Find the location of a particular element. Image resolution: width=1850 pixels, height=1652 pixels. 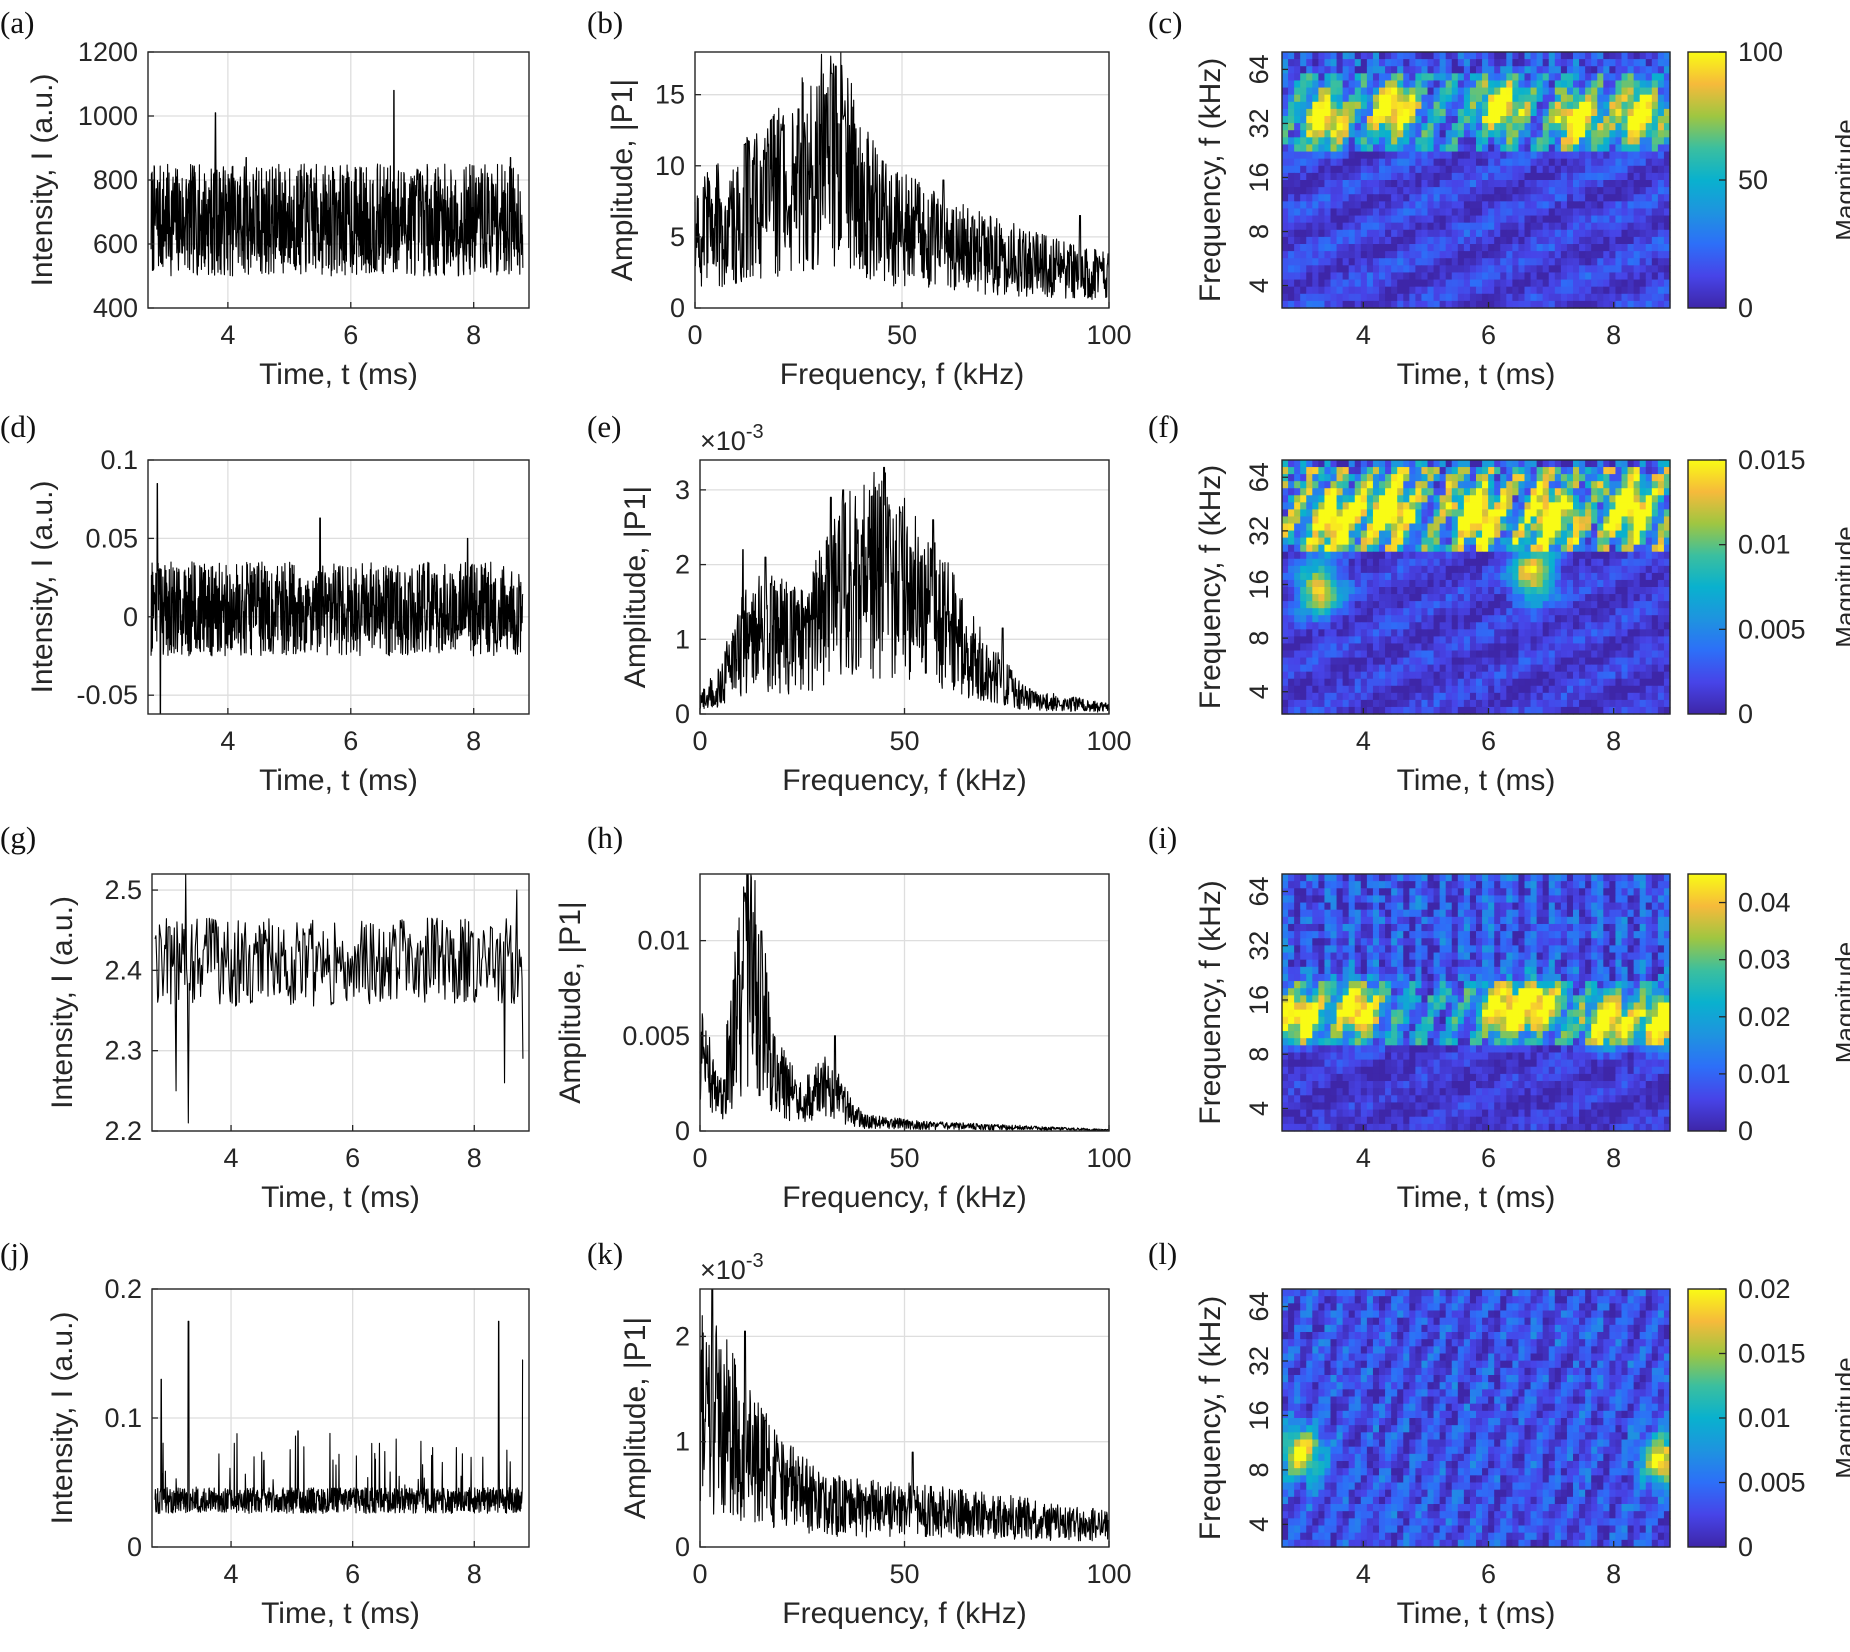

panel-label: (g) is located at coordinates (18, 837).